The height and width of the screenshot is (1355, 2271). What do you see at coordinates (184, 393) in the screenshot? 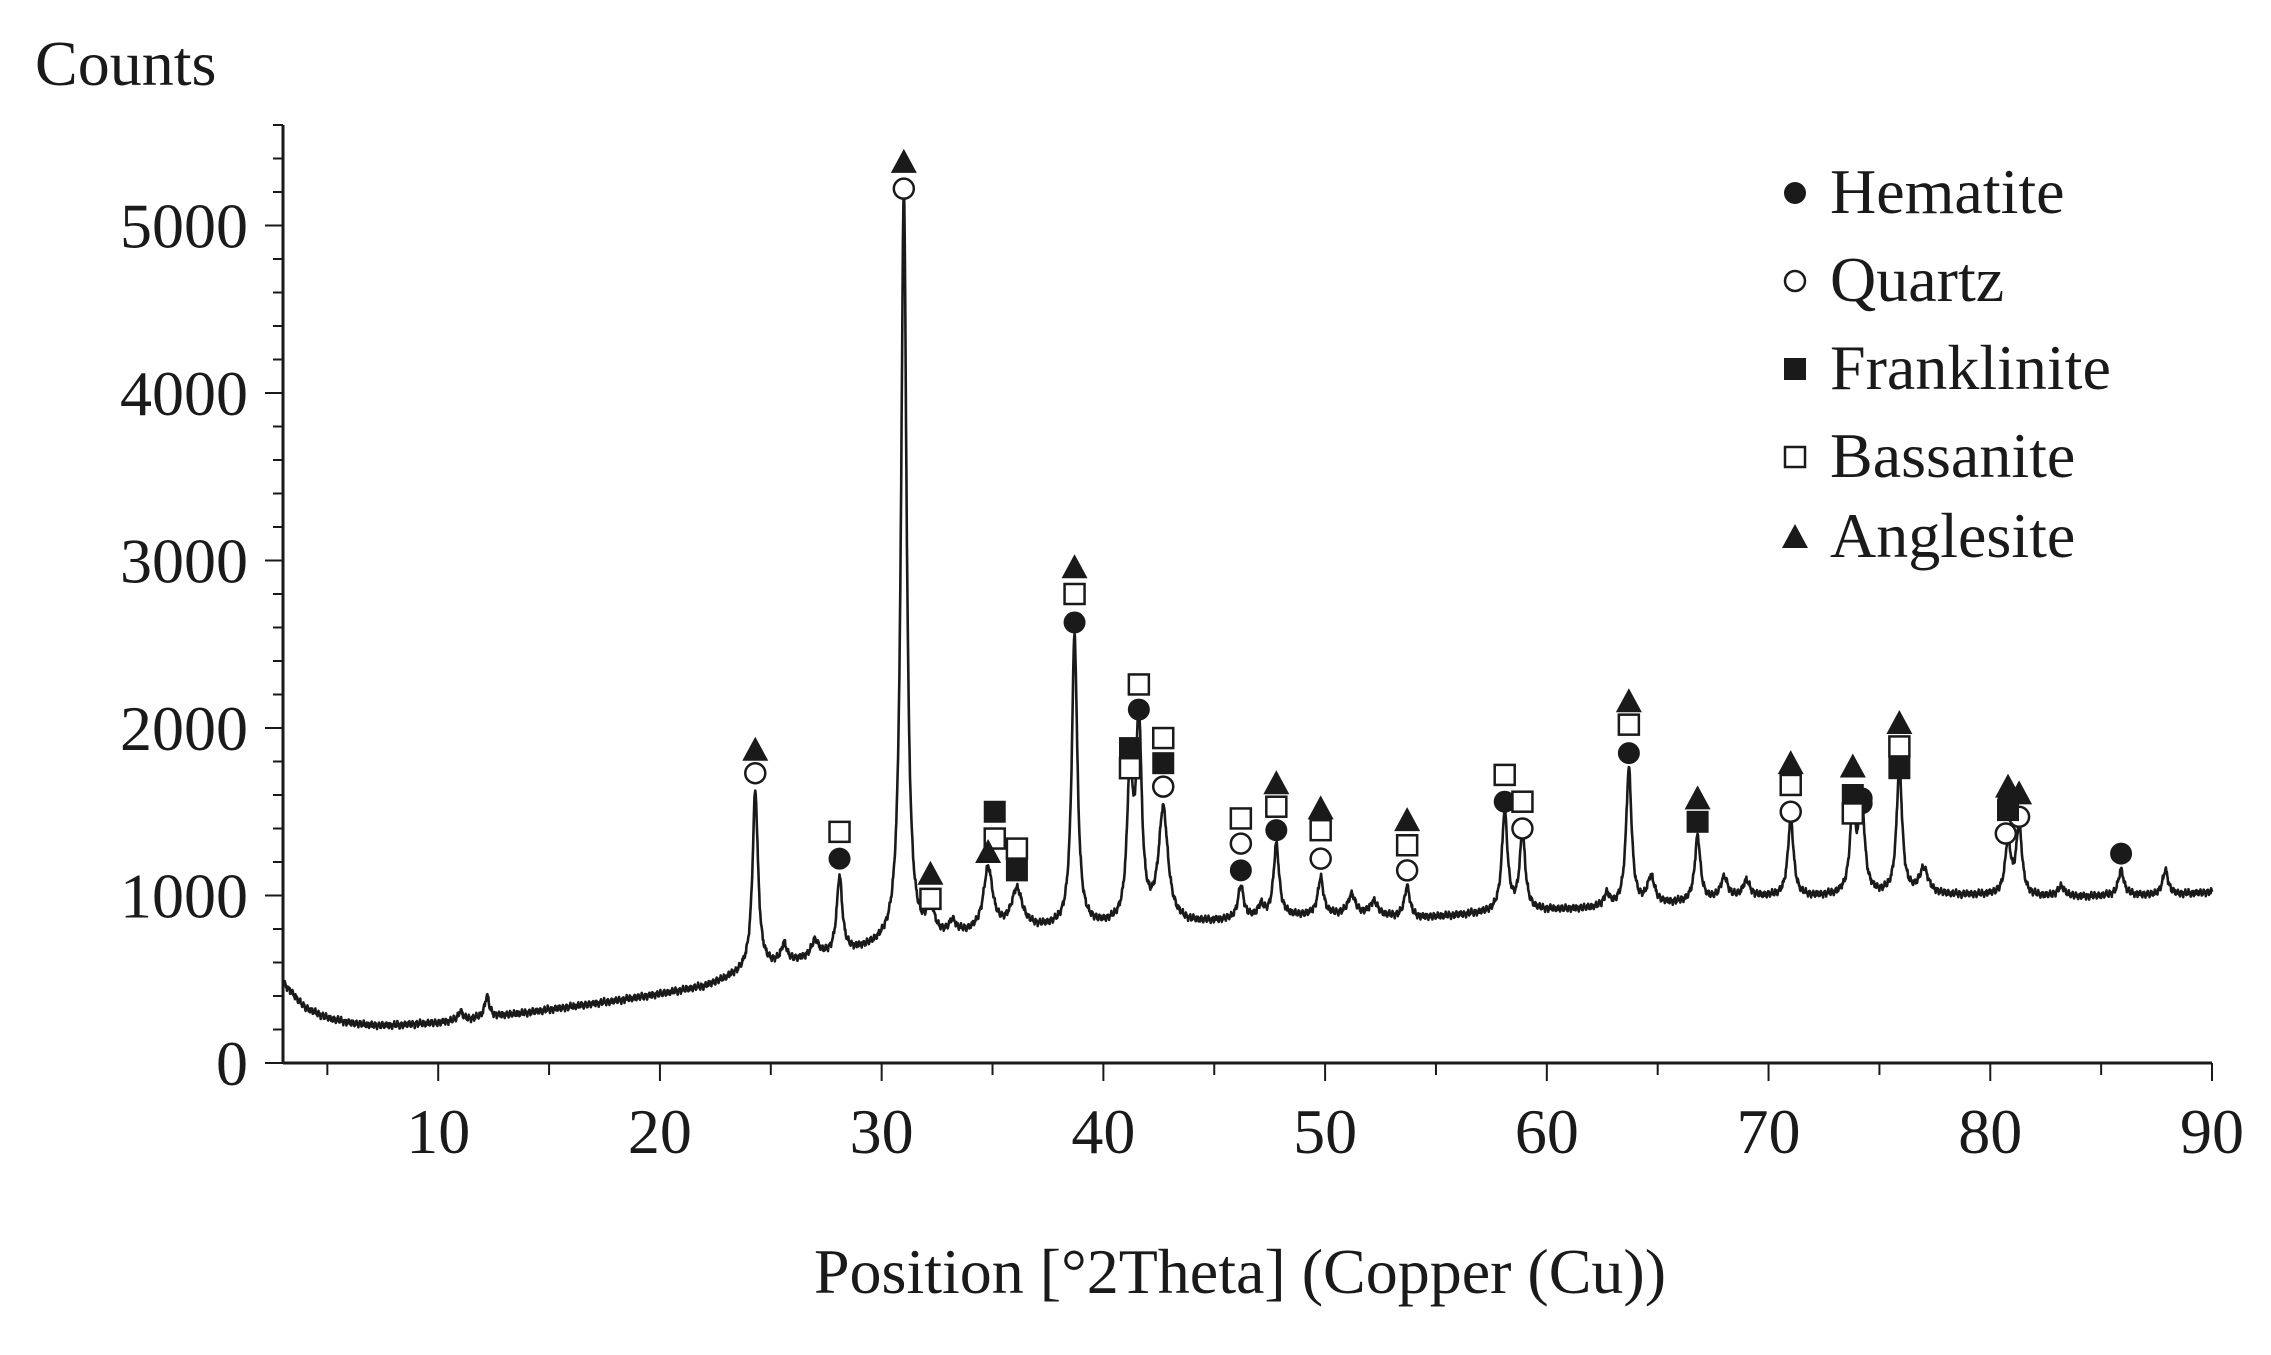
I see `y-tick-label: 4000` at bounding box center [184, 393].